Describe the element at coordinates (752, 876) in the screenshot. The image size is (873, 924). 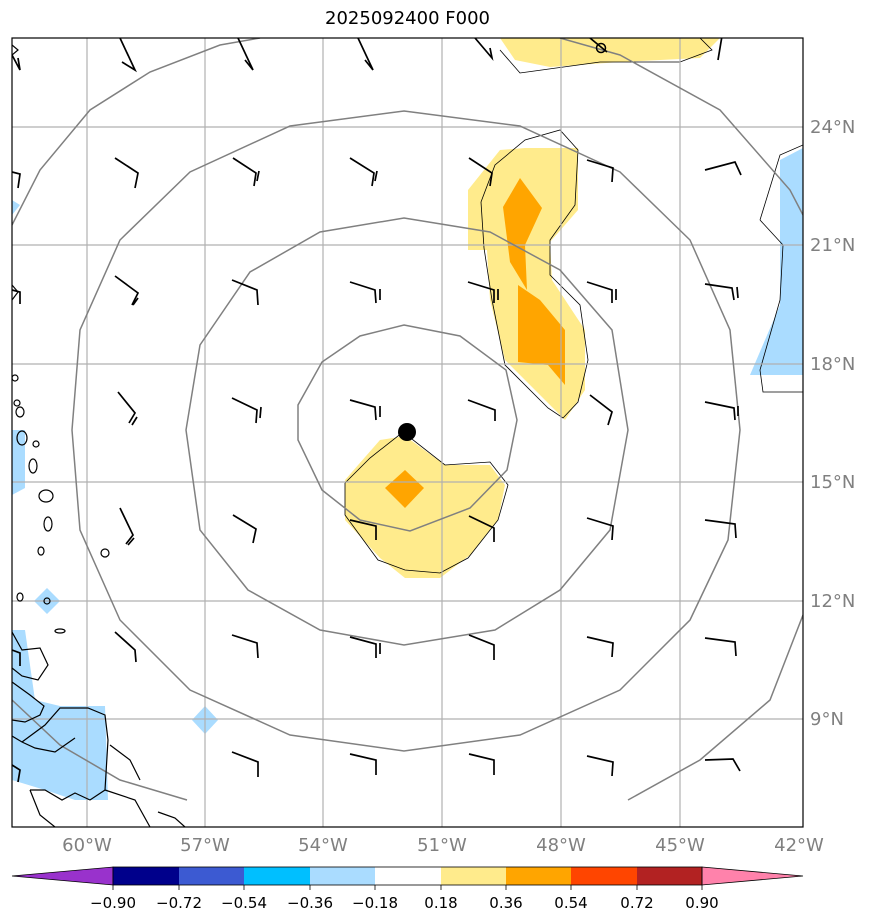
I see `colorbar-extend-high` at that location.